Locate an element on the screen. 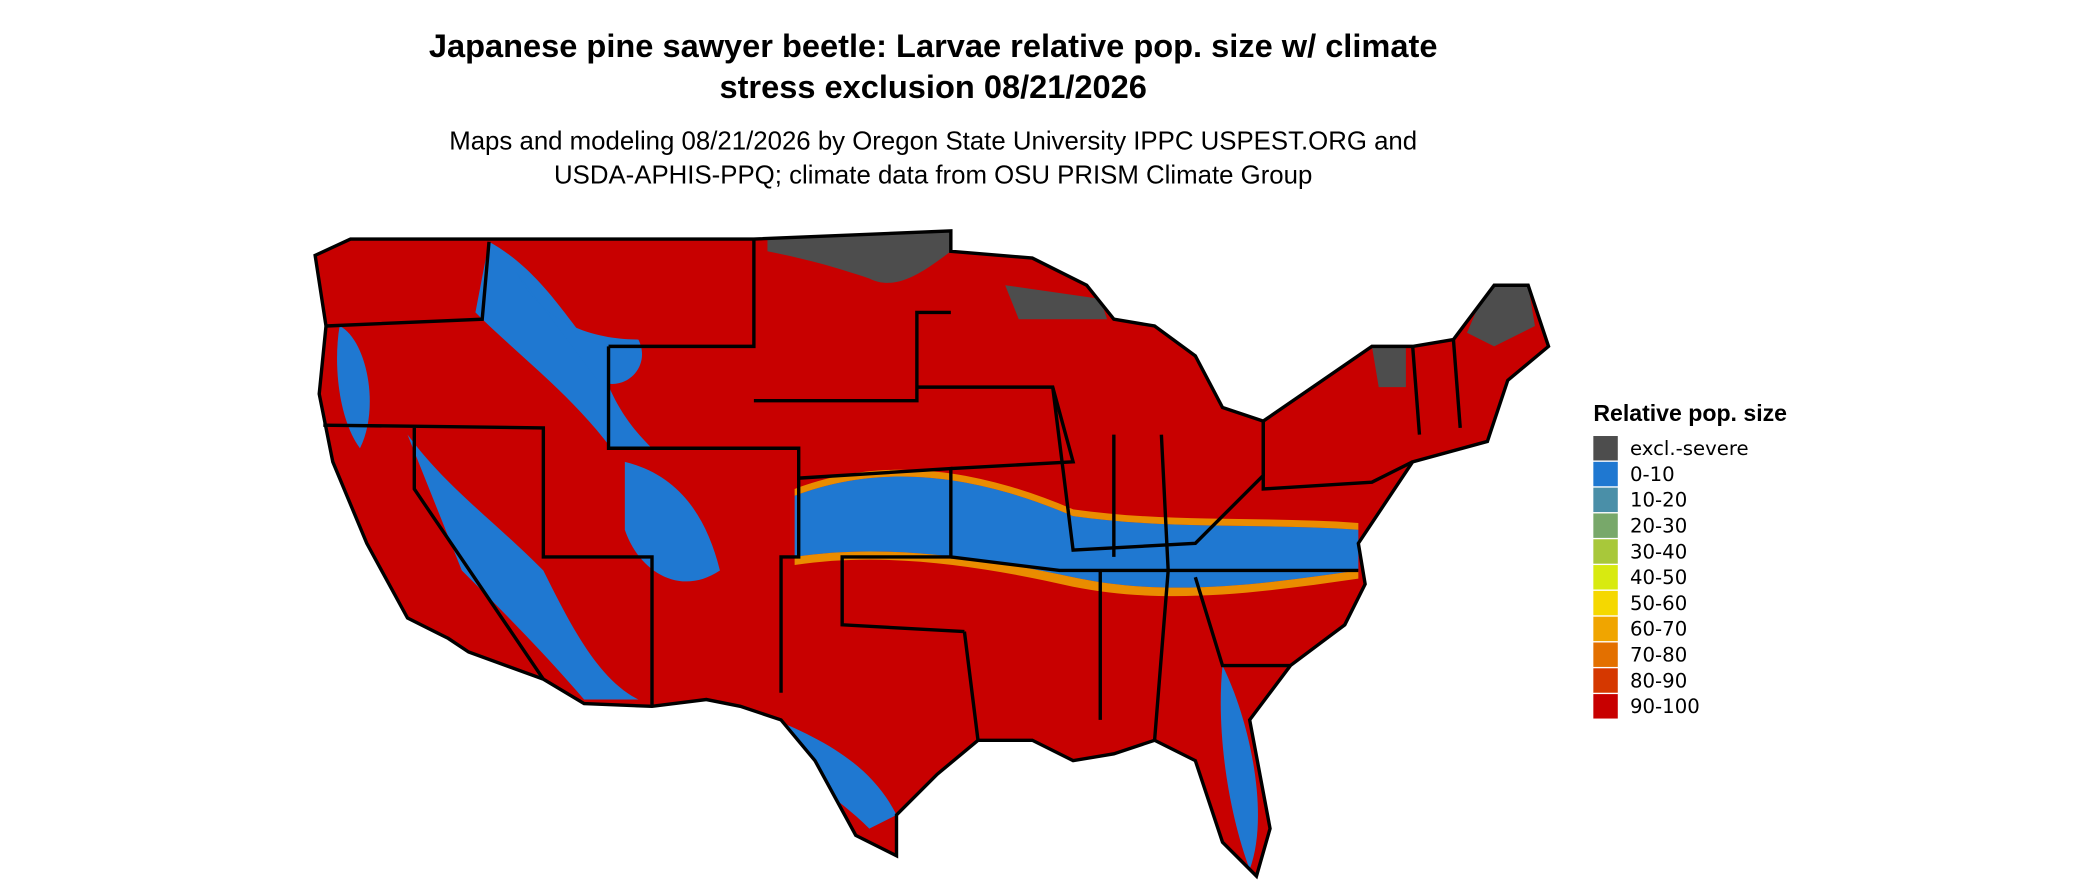 The height and width of the screenshot is (892, 2100). legend-label: 60-70 is located at coordinates (1658, 629).